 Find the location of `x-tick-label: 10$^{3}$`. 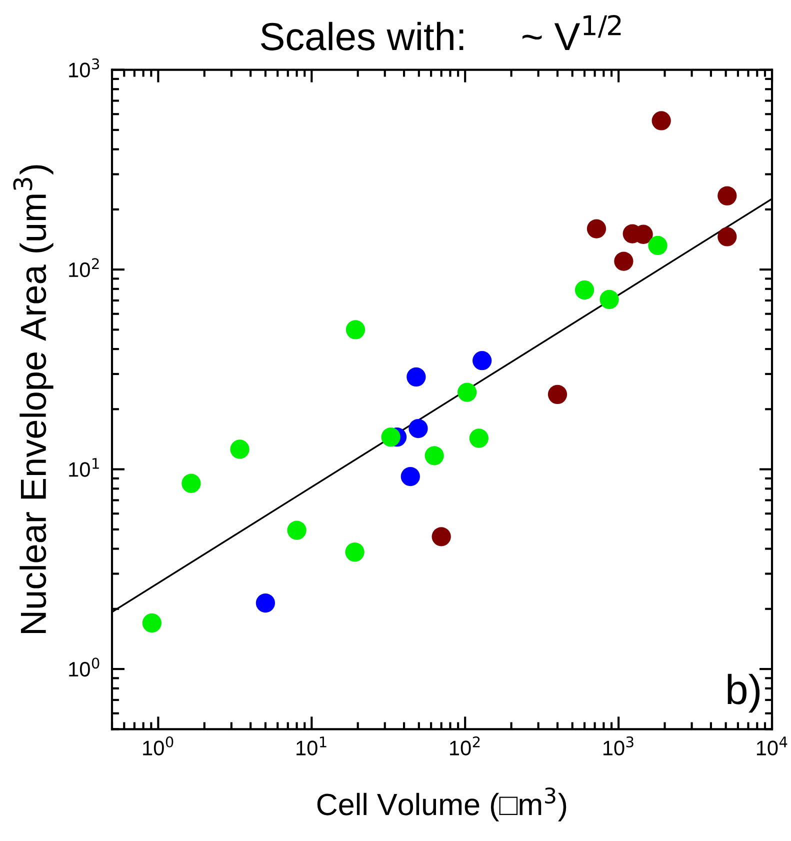

x-tick-label: 10$^{3}$ is located at coordinates (618, 746).